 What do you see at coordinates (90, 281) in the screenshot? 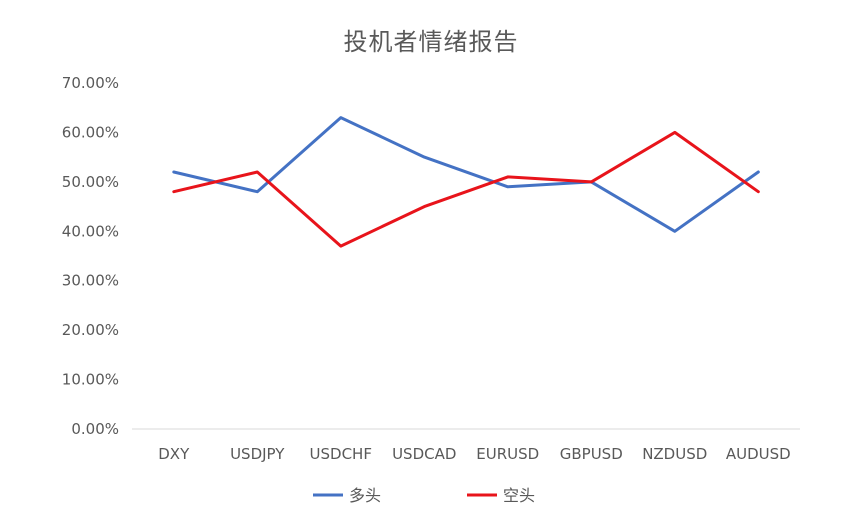
I see `y-tick-label: 30.00%` at bounding box center [90, 281].